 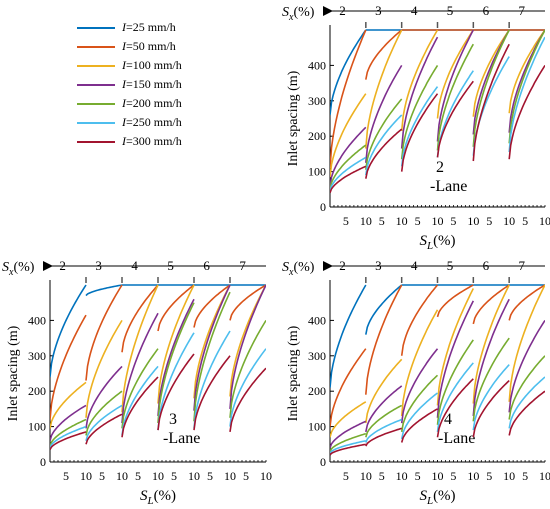 What do you see at coordinates (158, 497) in the screenshot?
I see `sl-axis-label: SL(%)` at bounding box center [158, 497].